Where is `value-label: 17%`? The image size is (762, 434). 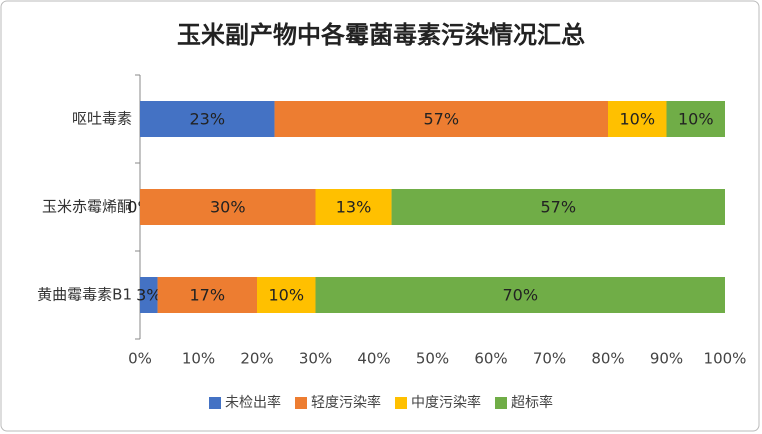 value-label: 17% is located at coordinates (207, 295).